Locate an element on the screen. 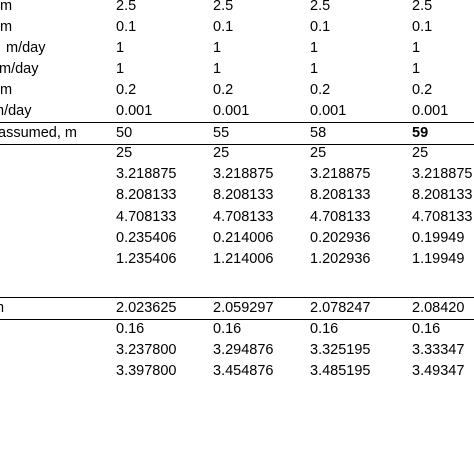 Image resolution: width=474 pixels, height=474 pixels. table-cell-highlight: 59 is located at coordinates (420, 133).